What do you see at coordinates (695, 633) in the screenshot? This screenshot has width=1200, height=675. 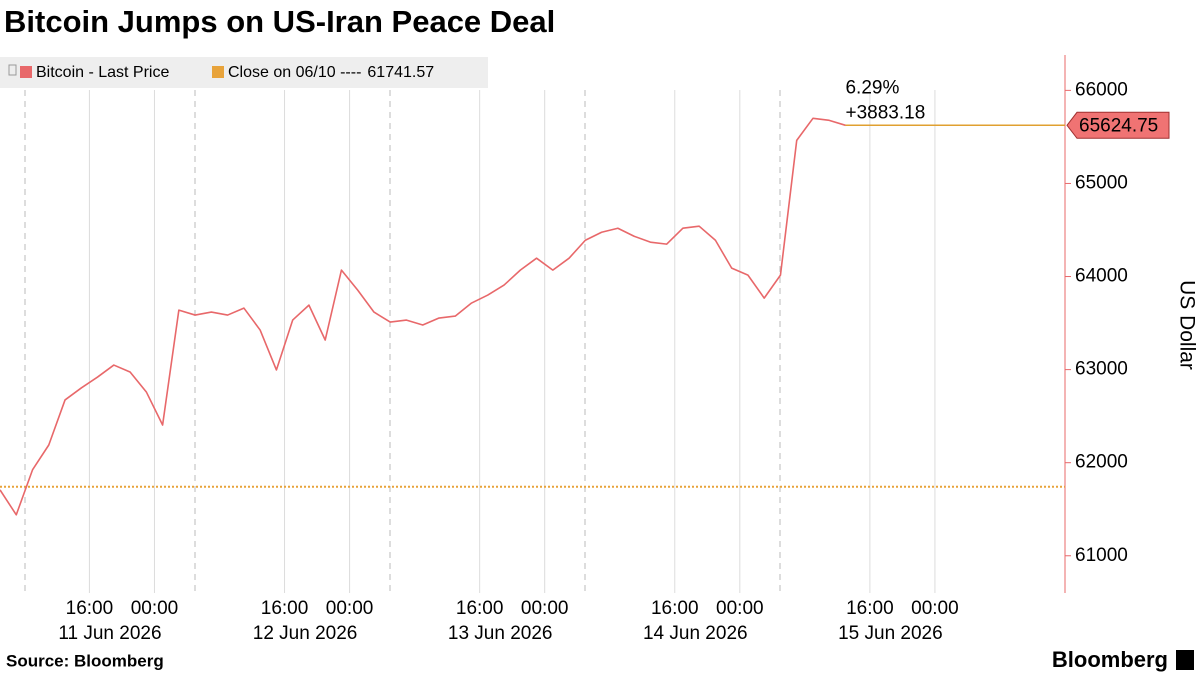 I see `x-group-label: 14 Jun 2026` at bounding box center [695, 633].